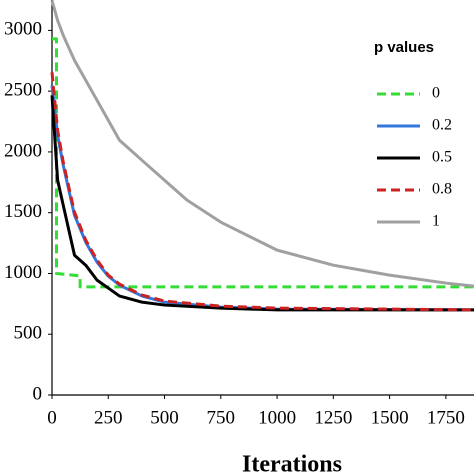 This screenshot has width=474, height=474. What do you see at coordinates (446, 417) in the screenshot?
I see `x-tick-label: 1750` at bounding box center [446, 417].